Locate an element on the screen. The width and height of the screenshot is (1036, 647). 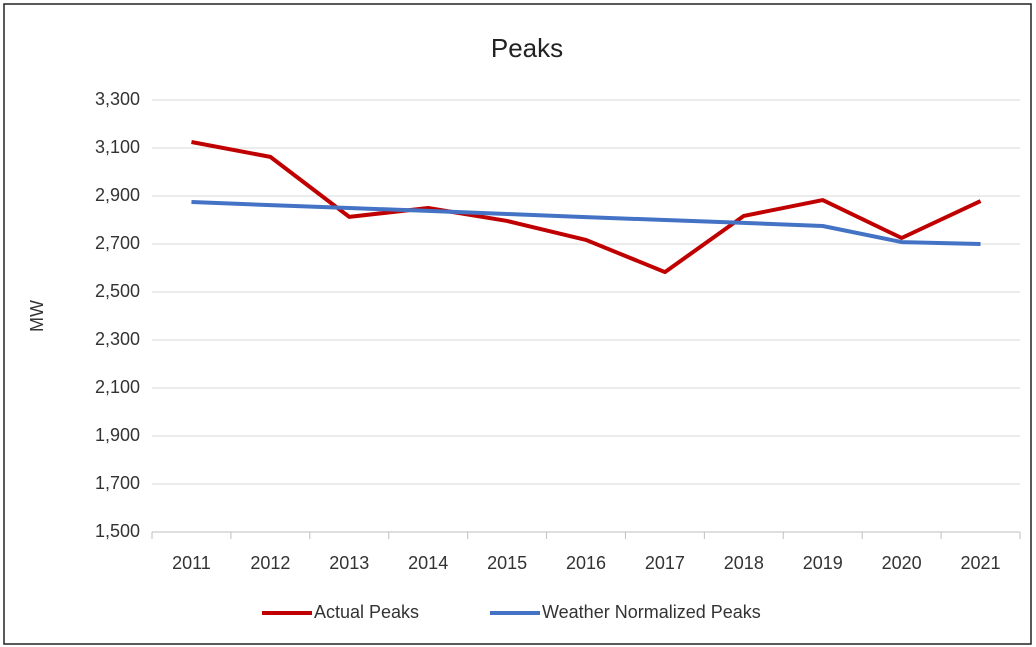
x-tick-label: 2020 is located at coordinates (902, 563).